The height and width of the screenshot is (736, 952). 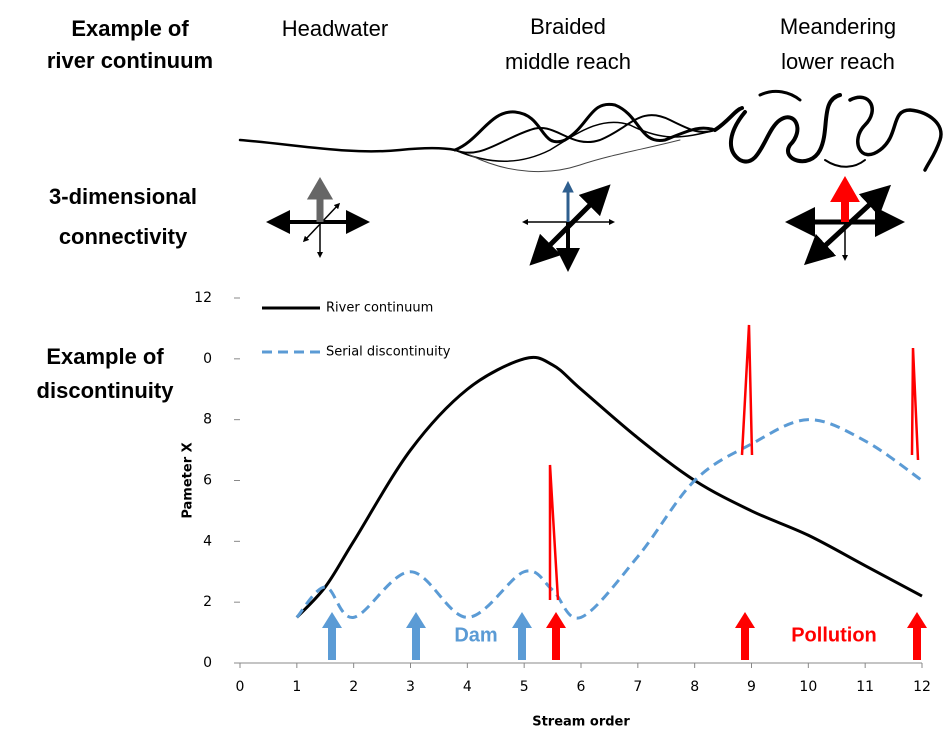 I want to click on x-tick-label: 1, so click(x=296, y=687).